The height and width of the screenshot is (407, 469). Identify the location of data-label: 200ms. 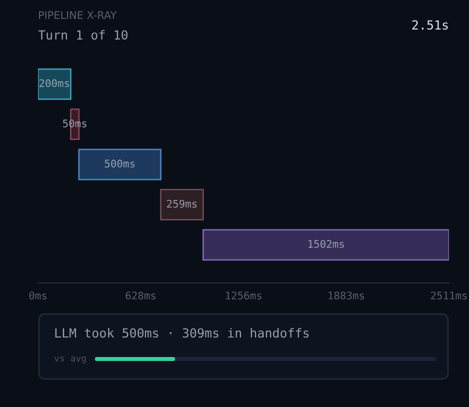
(54, 83).